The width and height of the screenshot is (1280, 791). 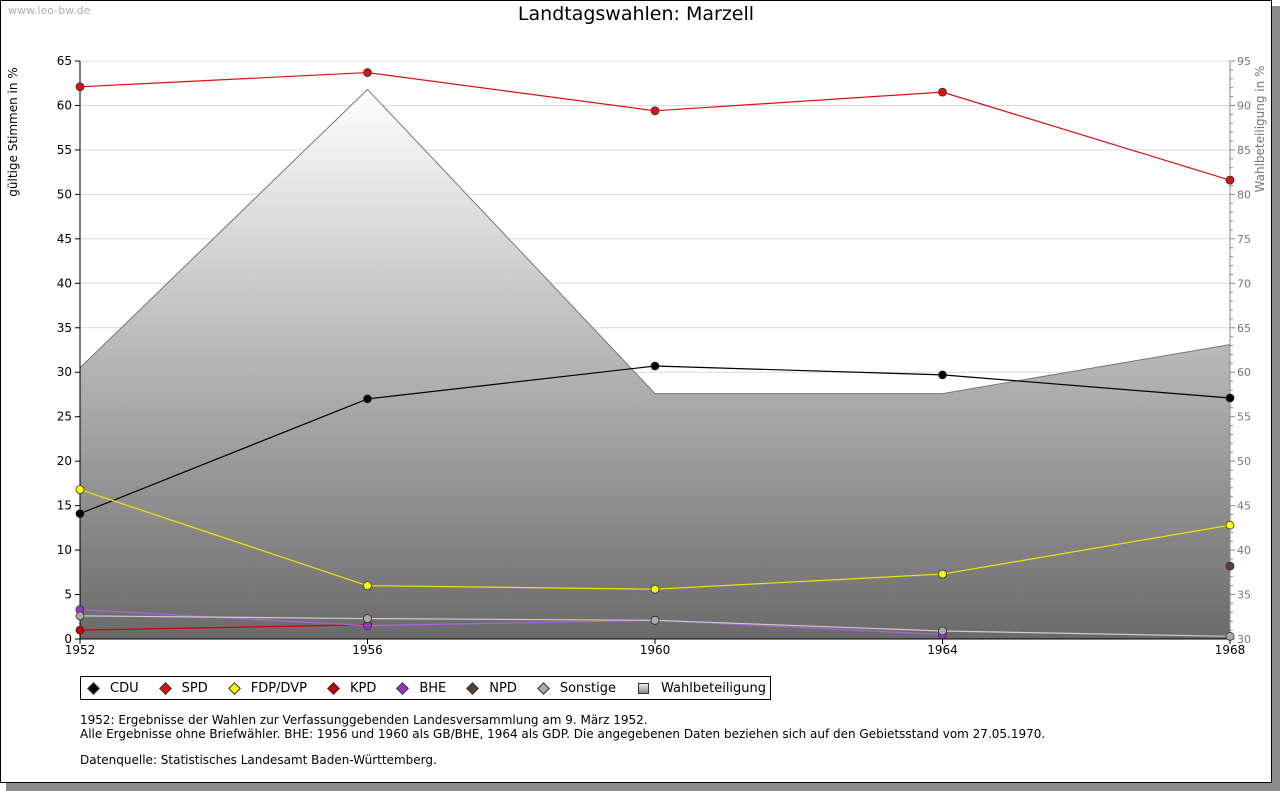 What do you see at coordinates (655, 126) in the screenshot?
I see `series-line-spd` at bounding box center [655, 126].